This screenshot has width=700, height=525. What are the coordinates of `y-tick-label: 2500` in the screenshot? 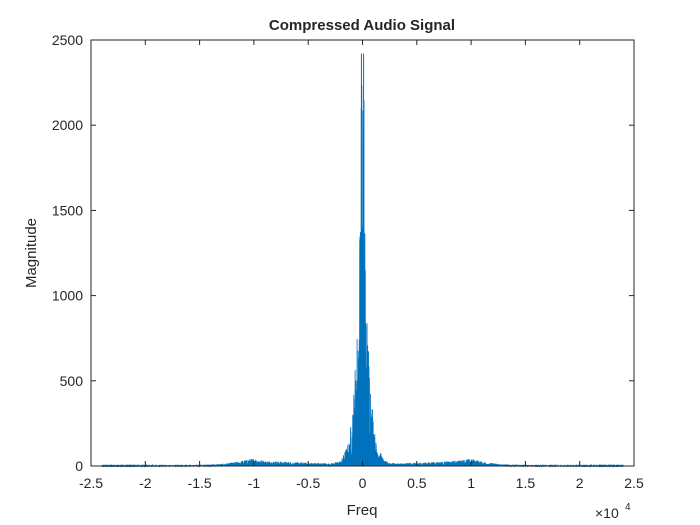 It's located at (67, 40).